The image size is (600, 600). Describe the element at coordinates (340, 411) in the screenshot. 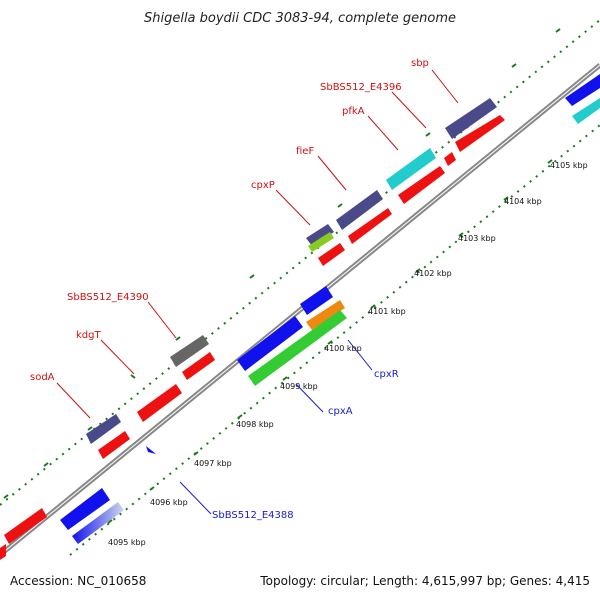

I see `gene-label-cpxA: cpxA` at that location.